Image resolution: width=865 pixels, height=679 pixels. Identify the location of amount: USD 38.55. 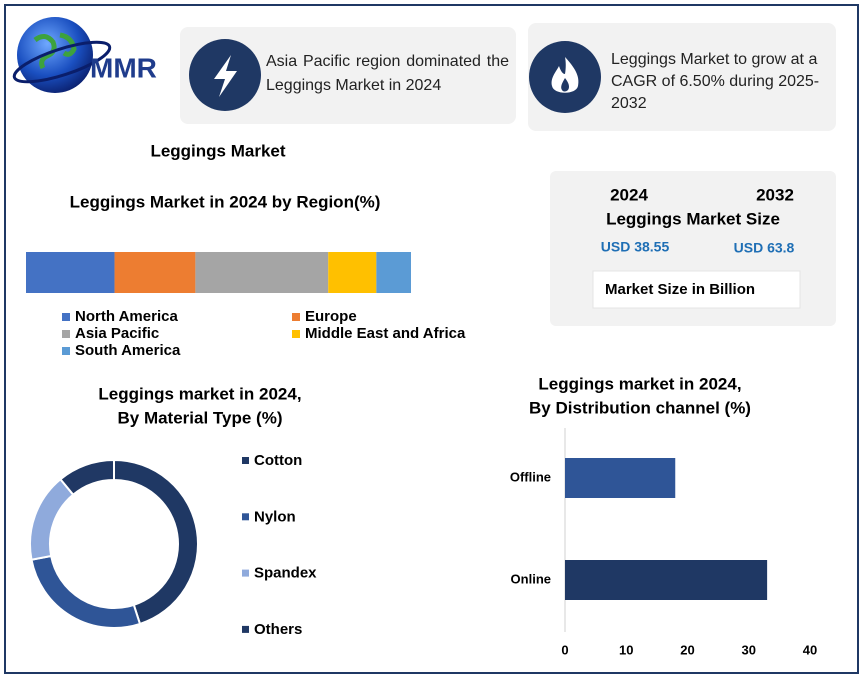
(635, 247).